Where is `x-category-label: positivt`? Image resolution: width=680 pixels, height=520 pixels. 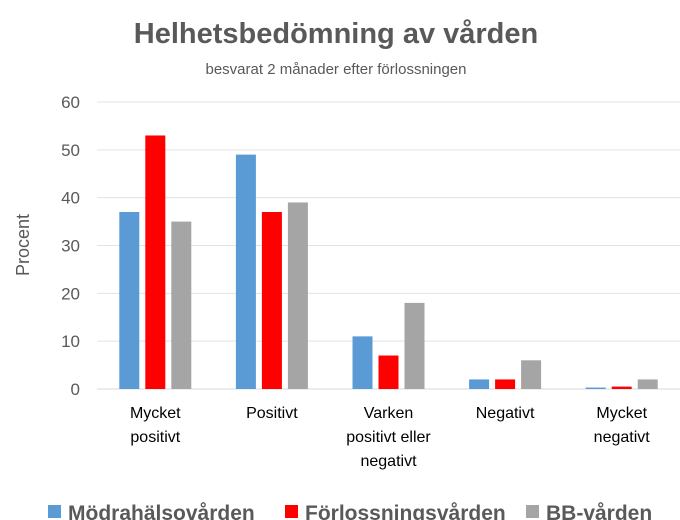
x-category-label: positivt is located at coordinates (155, 437).